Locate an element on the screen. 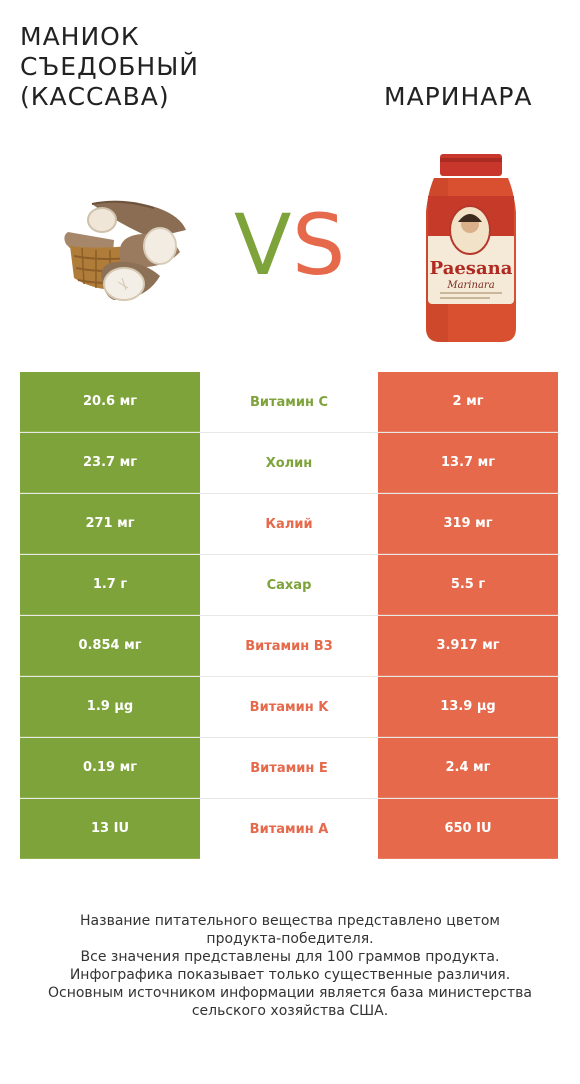 The width and height of the screenshot is (580, 1084). nutrient-name-cell: Витамин E is located at coordinates (289, 768).